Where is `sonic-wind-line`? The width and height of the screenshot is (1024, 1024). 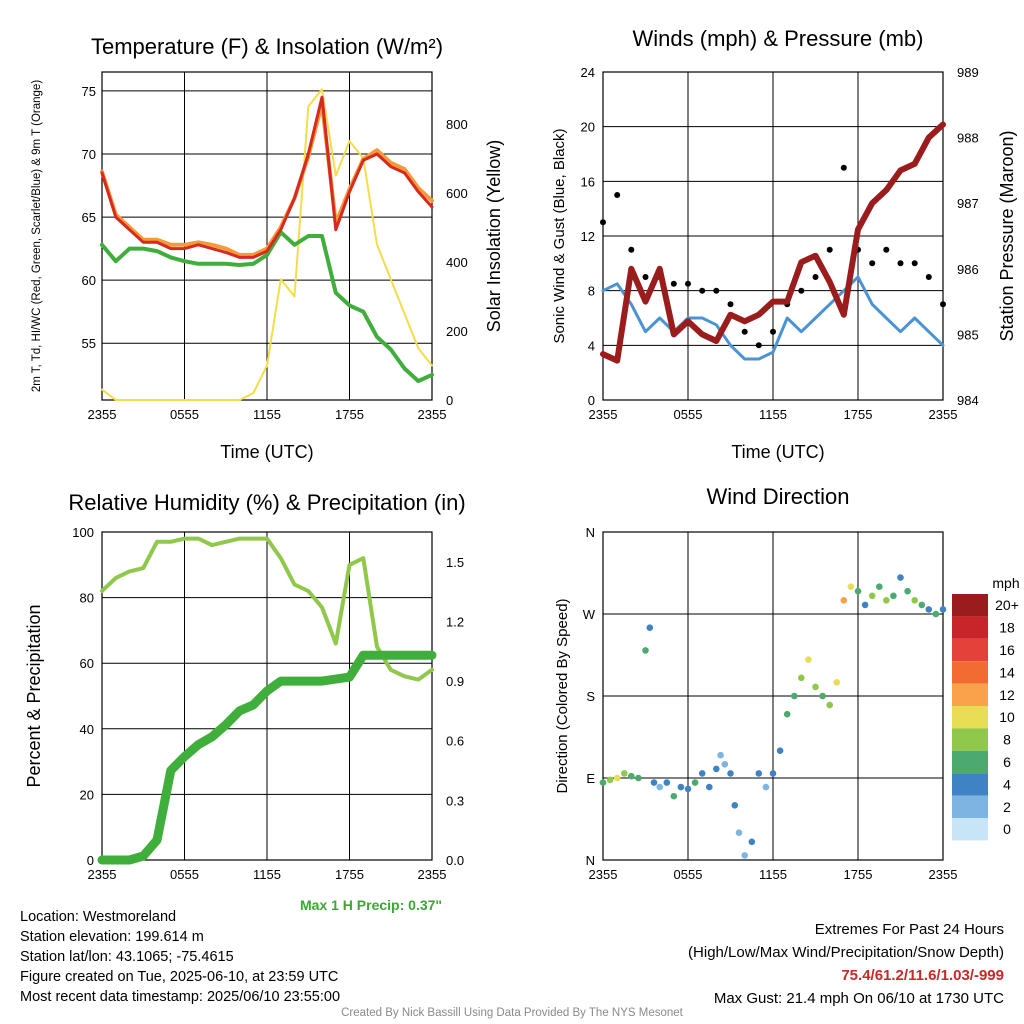 sonic-wind-line is located at coordinates (773, 318).